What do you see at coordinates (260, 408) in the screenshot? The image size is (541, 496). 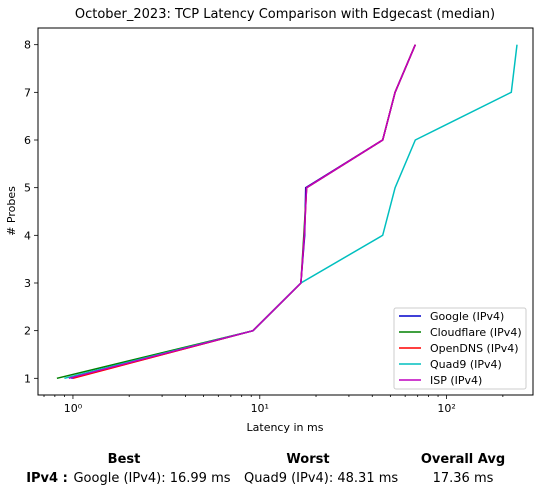 I see `x-tick-label: 10¹` at bounding box center [260, 408].